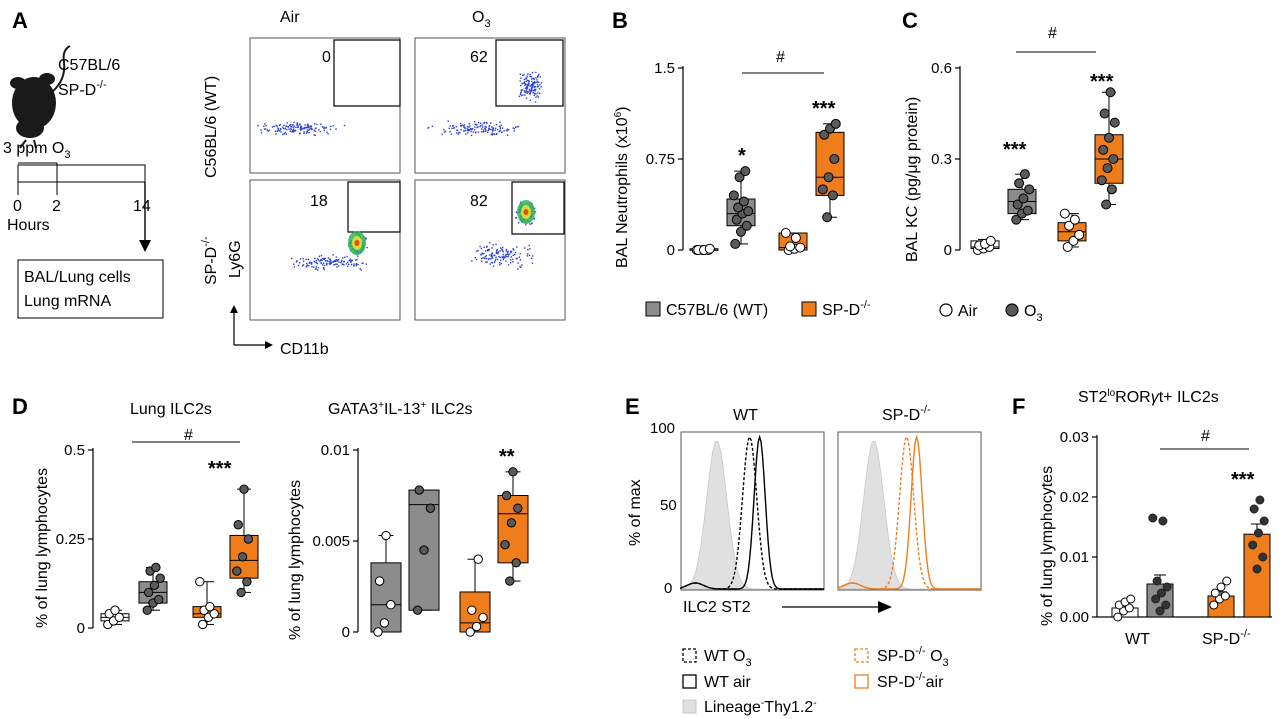  Describe the element at coordinates (70, 539) in the screenshot. I see `y-tick-label: 0.25` at that location.